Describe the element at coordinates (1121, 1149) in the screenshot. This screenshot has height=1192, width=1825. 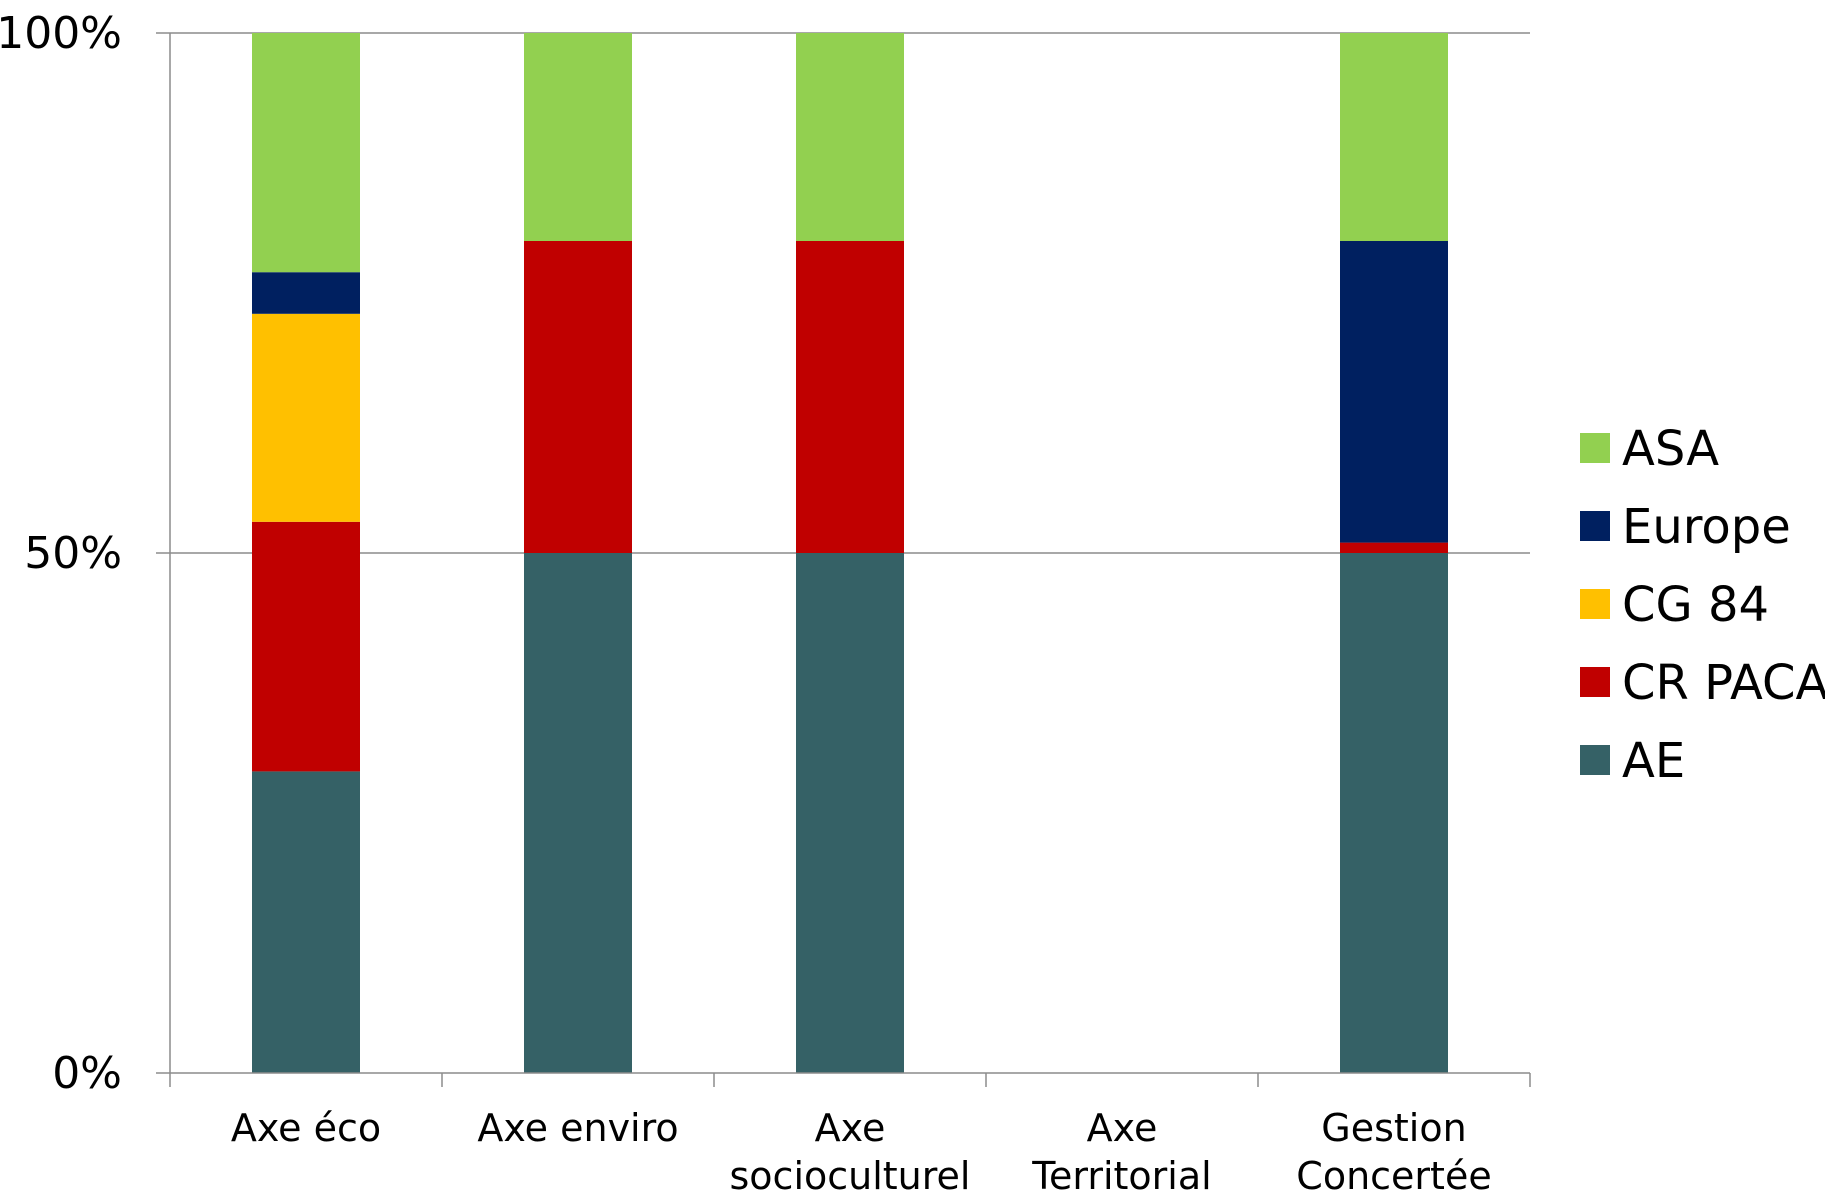
I see `x-tick-label: Axe Territorial` at that location.